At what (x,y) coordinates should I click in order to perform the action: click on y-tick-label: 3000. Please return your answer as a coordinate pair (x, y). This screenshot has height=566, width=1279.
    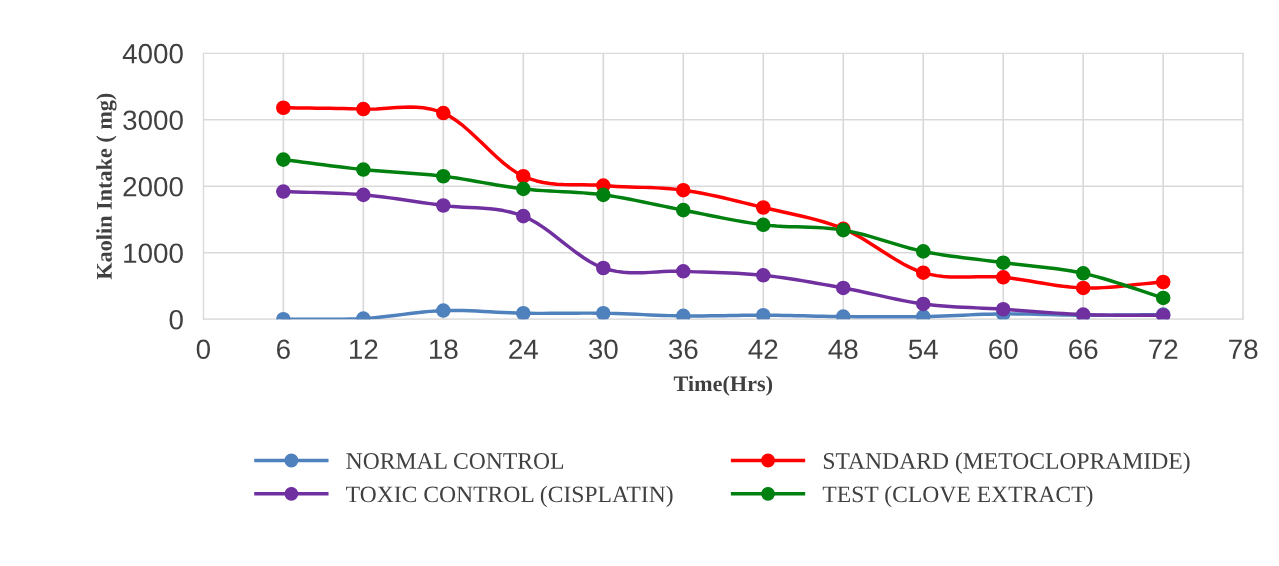
    Looking at the image, I should click on (153, 120).